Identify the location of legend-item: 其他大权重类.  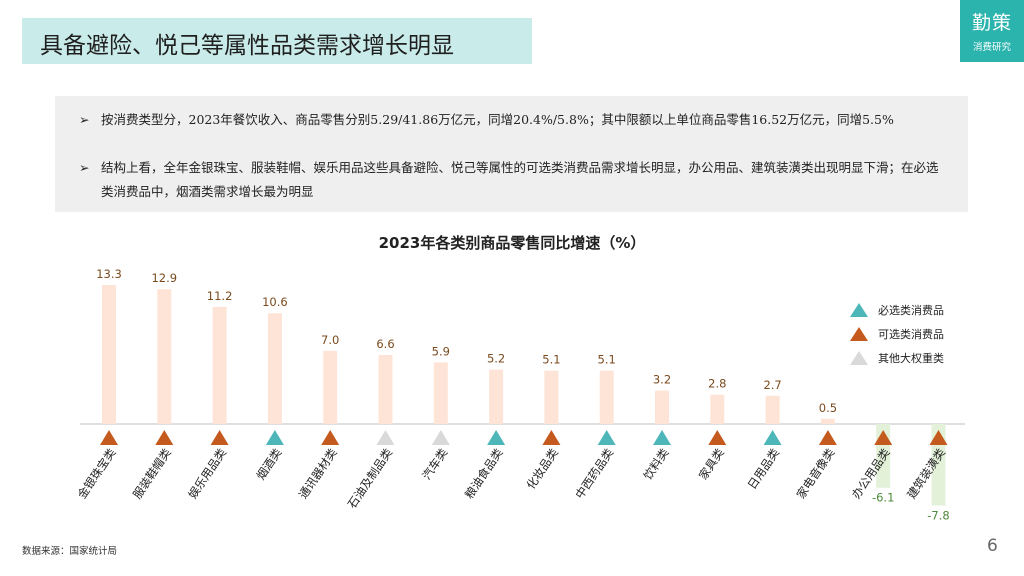
(916, 358).